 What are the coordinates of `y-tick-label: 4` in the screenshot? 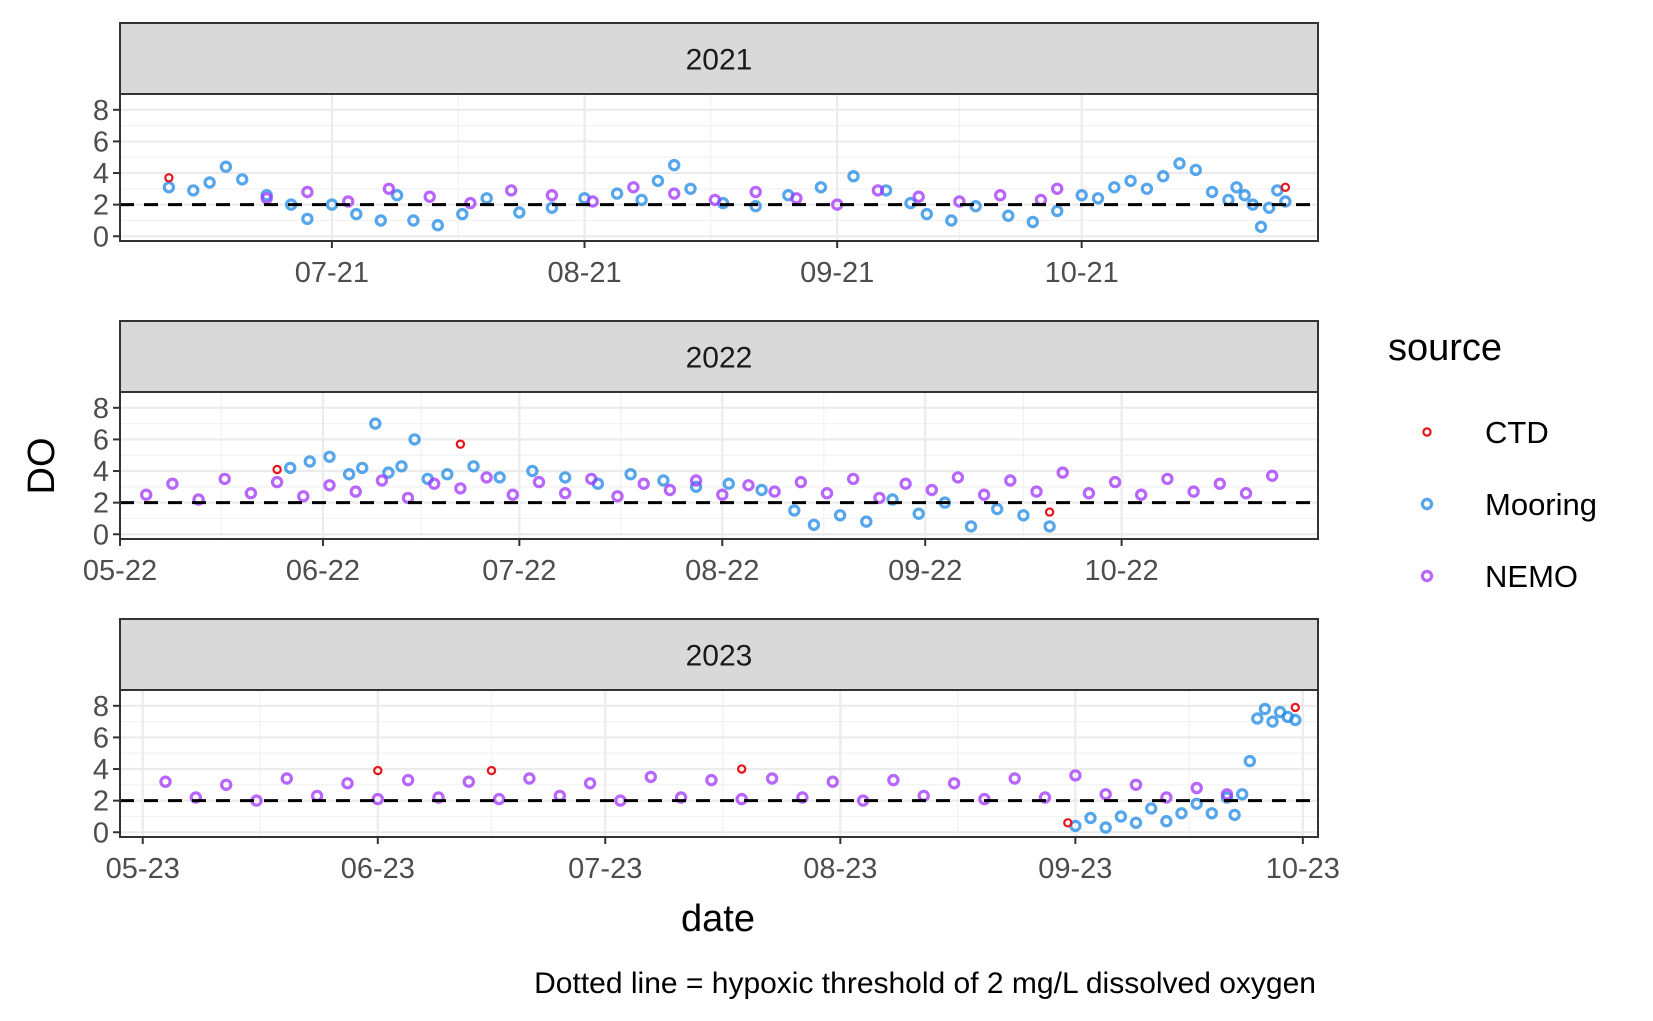 It's located at (101, 174).